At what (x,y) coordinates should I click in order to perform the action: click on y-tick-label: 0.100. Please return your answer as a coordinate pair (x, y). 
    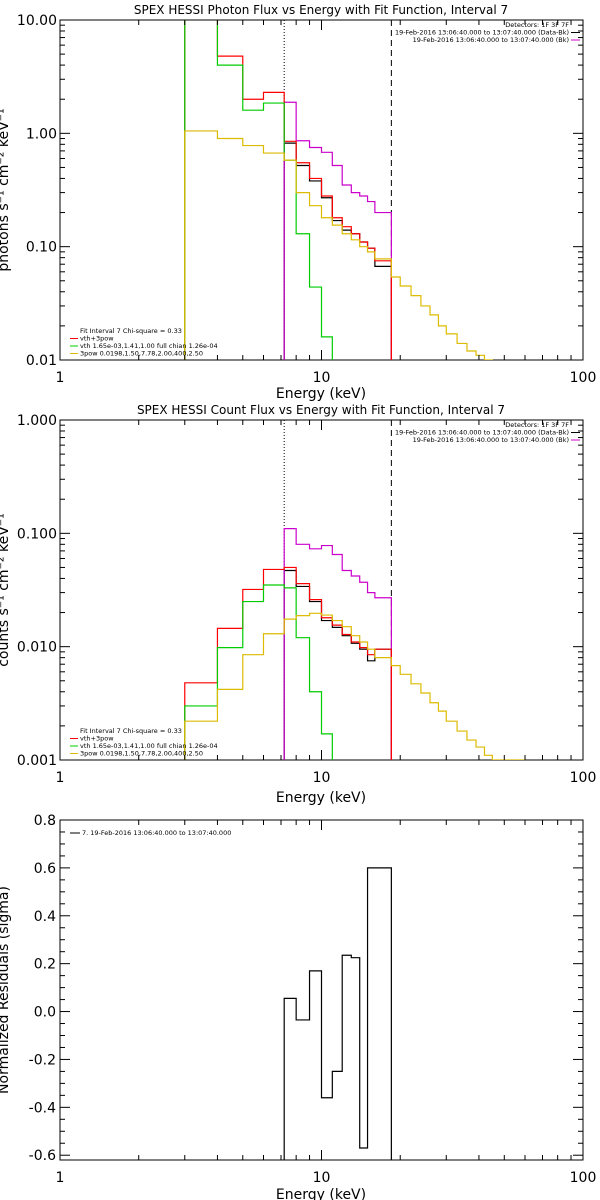
    Looking at the image, I should click on (37, 534).